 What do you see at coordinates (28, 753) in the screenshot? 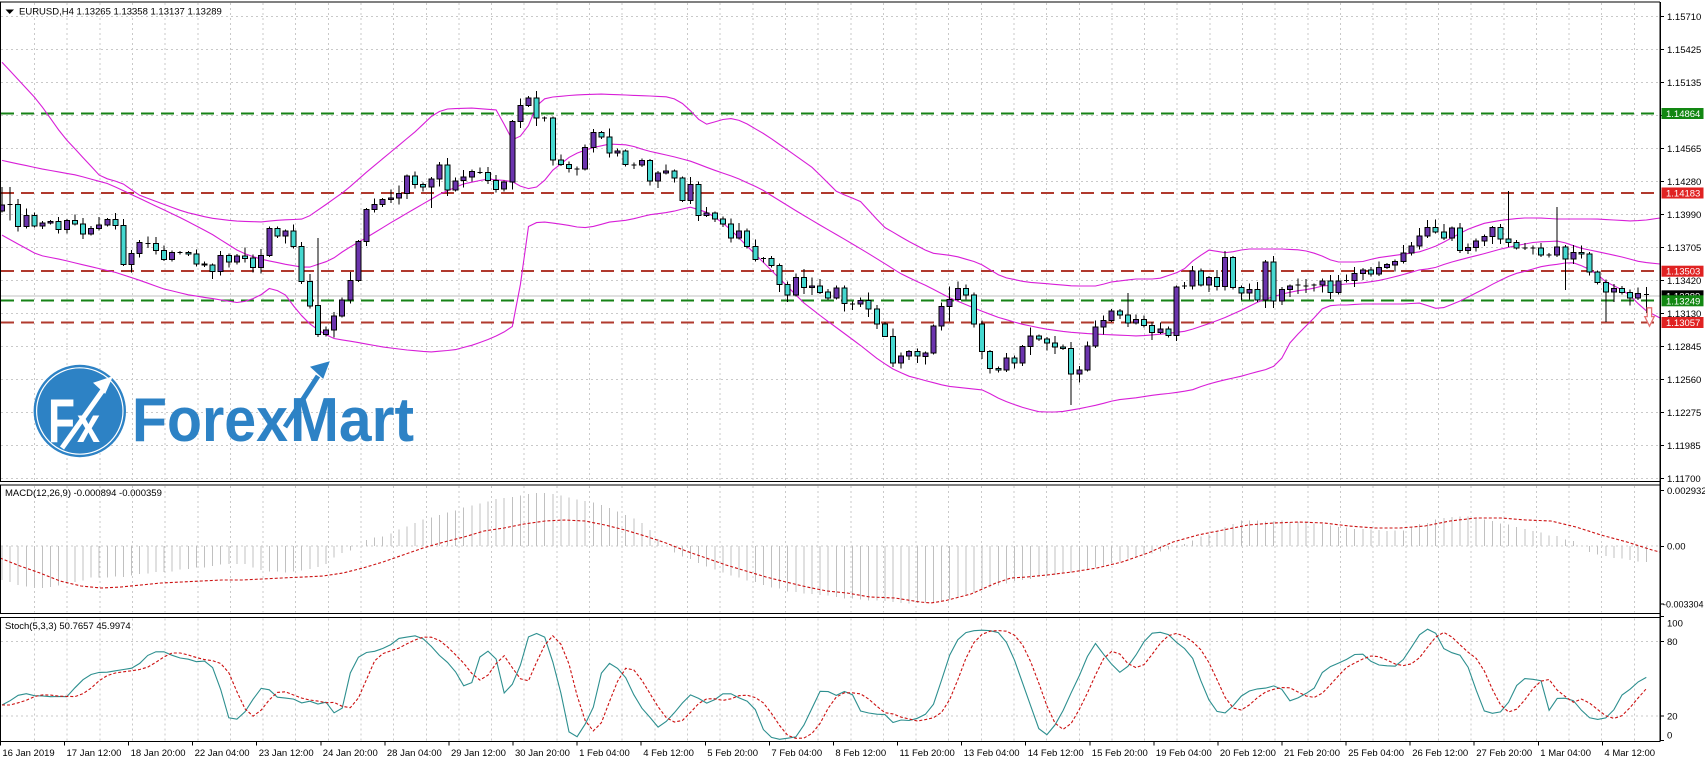
I see `svg-text: 16 Jan 2019` at bounding box center [28, 753].